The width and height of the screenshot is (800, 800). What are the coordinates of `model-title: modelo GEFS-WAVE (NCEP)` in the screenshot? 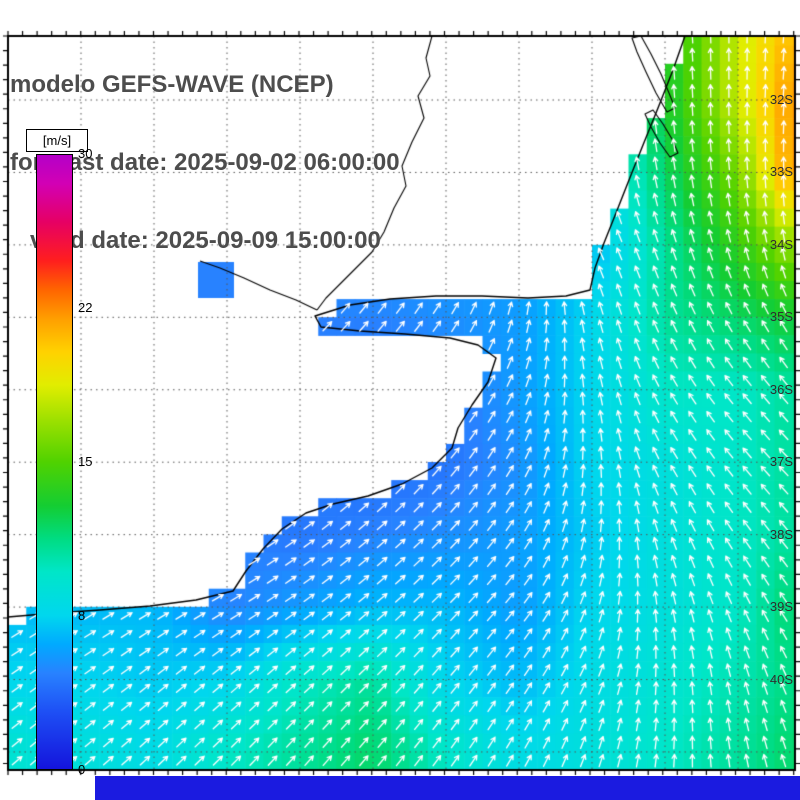 It's located at (172, 84).